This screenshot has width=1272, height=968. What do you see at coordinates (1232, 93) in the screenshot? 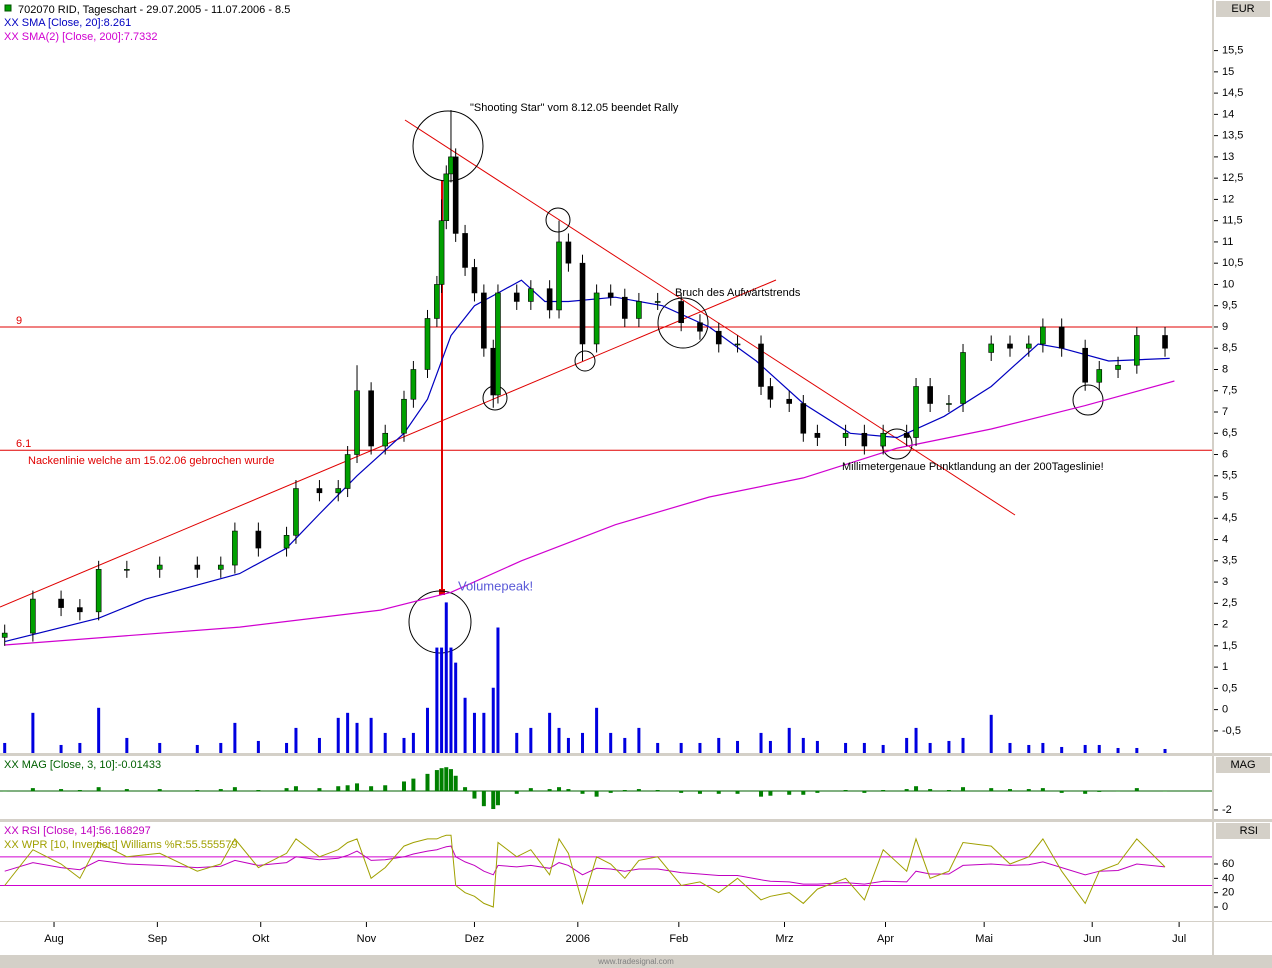
I see `y-tick-label: 14,5` at bounding box center [1232, 93].